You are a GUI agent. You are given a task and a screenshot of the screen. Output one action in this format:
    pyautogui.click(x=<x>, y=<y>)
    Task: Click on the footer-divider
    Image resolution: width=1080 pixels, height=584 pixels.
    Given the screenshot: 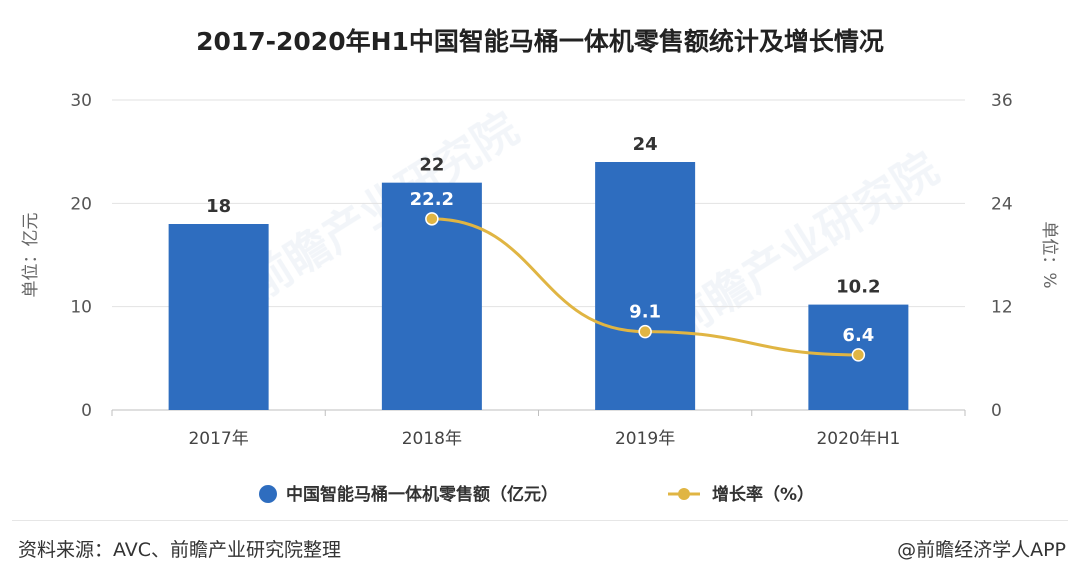 What is the action you would take?
    pyautogui.click(x=540, y=520)
    